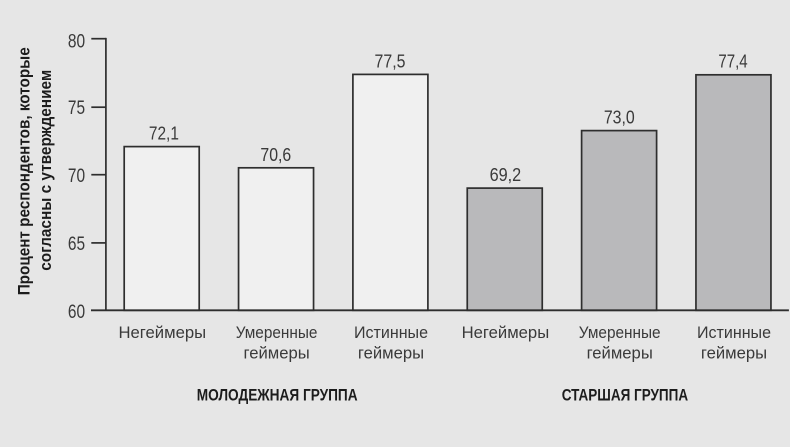 This screenshot has width=790, height=447. Describe the element at coordinates (76, 42) in the screenshot. I see `svg-text: 80` at that location.